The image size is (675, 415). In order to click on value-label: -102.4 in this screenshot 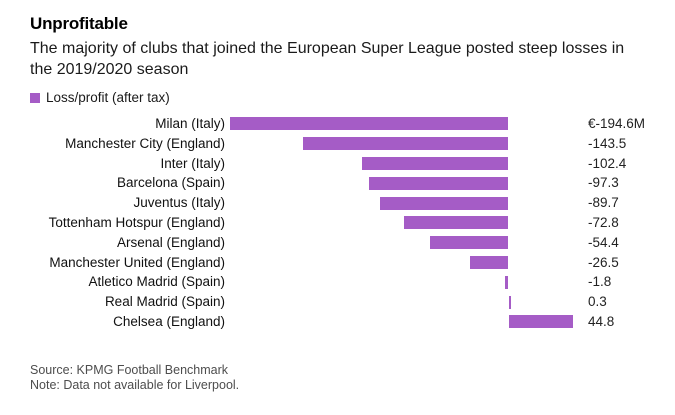, I will do `click(607, 163)`.